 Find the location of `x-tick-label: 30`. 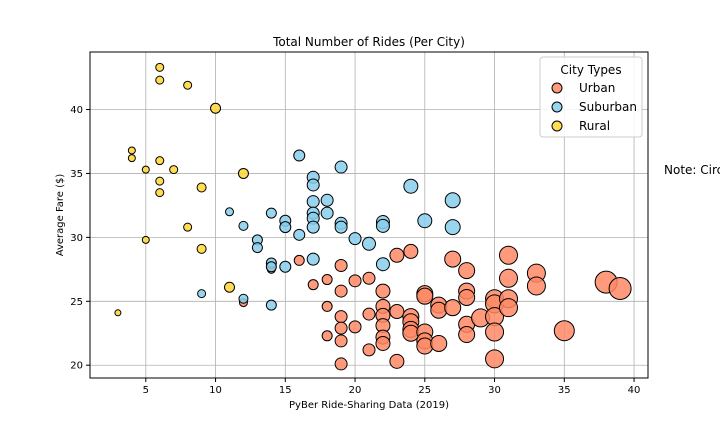

x-tick-label: 30 is located at coordinates (494, 390).